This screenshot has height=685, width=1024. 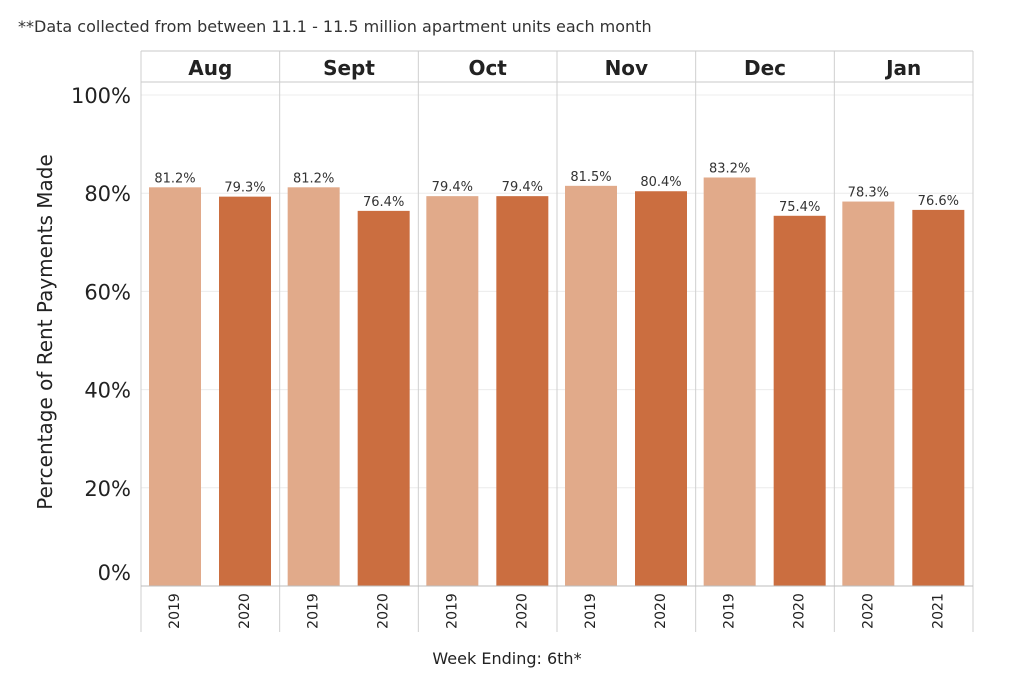 I want to click on data-label: 78.3%, so click(x=868, y=193).